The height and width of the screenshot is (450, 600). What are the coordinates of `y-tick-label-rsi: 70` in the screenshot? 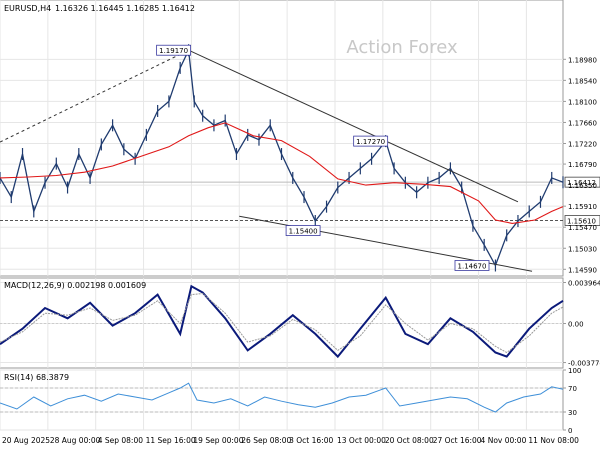 It's located at (572, 389).